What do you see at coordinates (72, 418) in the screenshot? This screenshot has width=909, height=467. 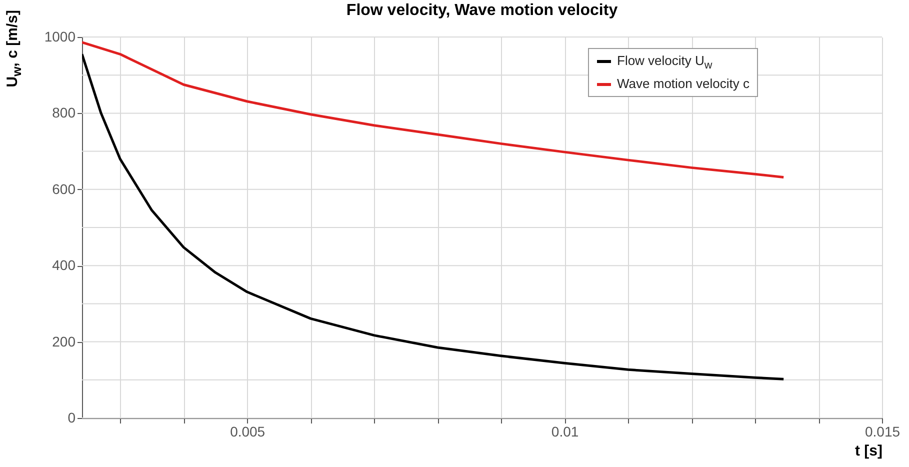 I see `y-tick-label: 0` at bounding box center [72, 418].